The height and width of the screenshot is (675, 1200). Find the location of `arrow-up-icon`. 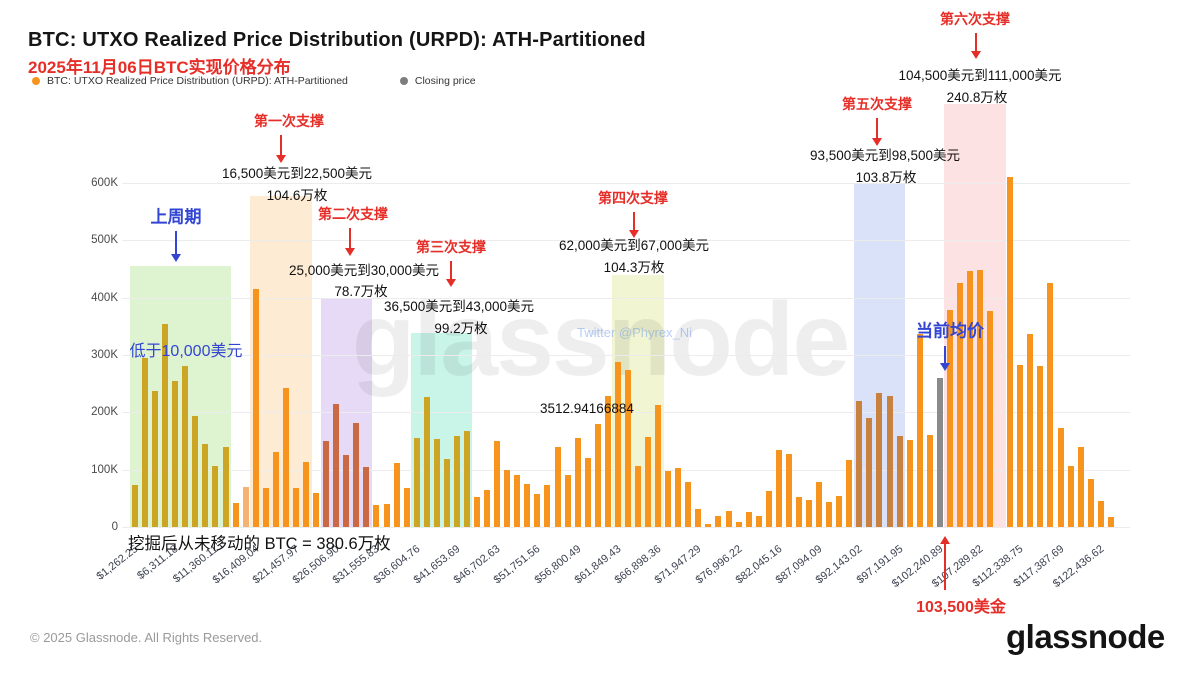

arrow-up-icon is located at coordinates (945, 540).